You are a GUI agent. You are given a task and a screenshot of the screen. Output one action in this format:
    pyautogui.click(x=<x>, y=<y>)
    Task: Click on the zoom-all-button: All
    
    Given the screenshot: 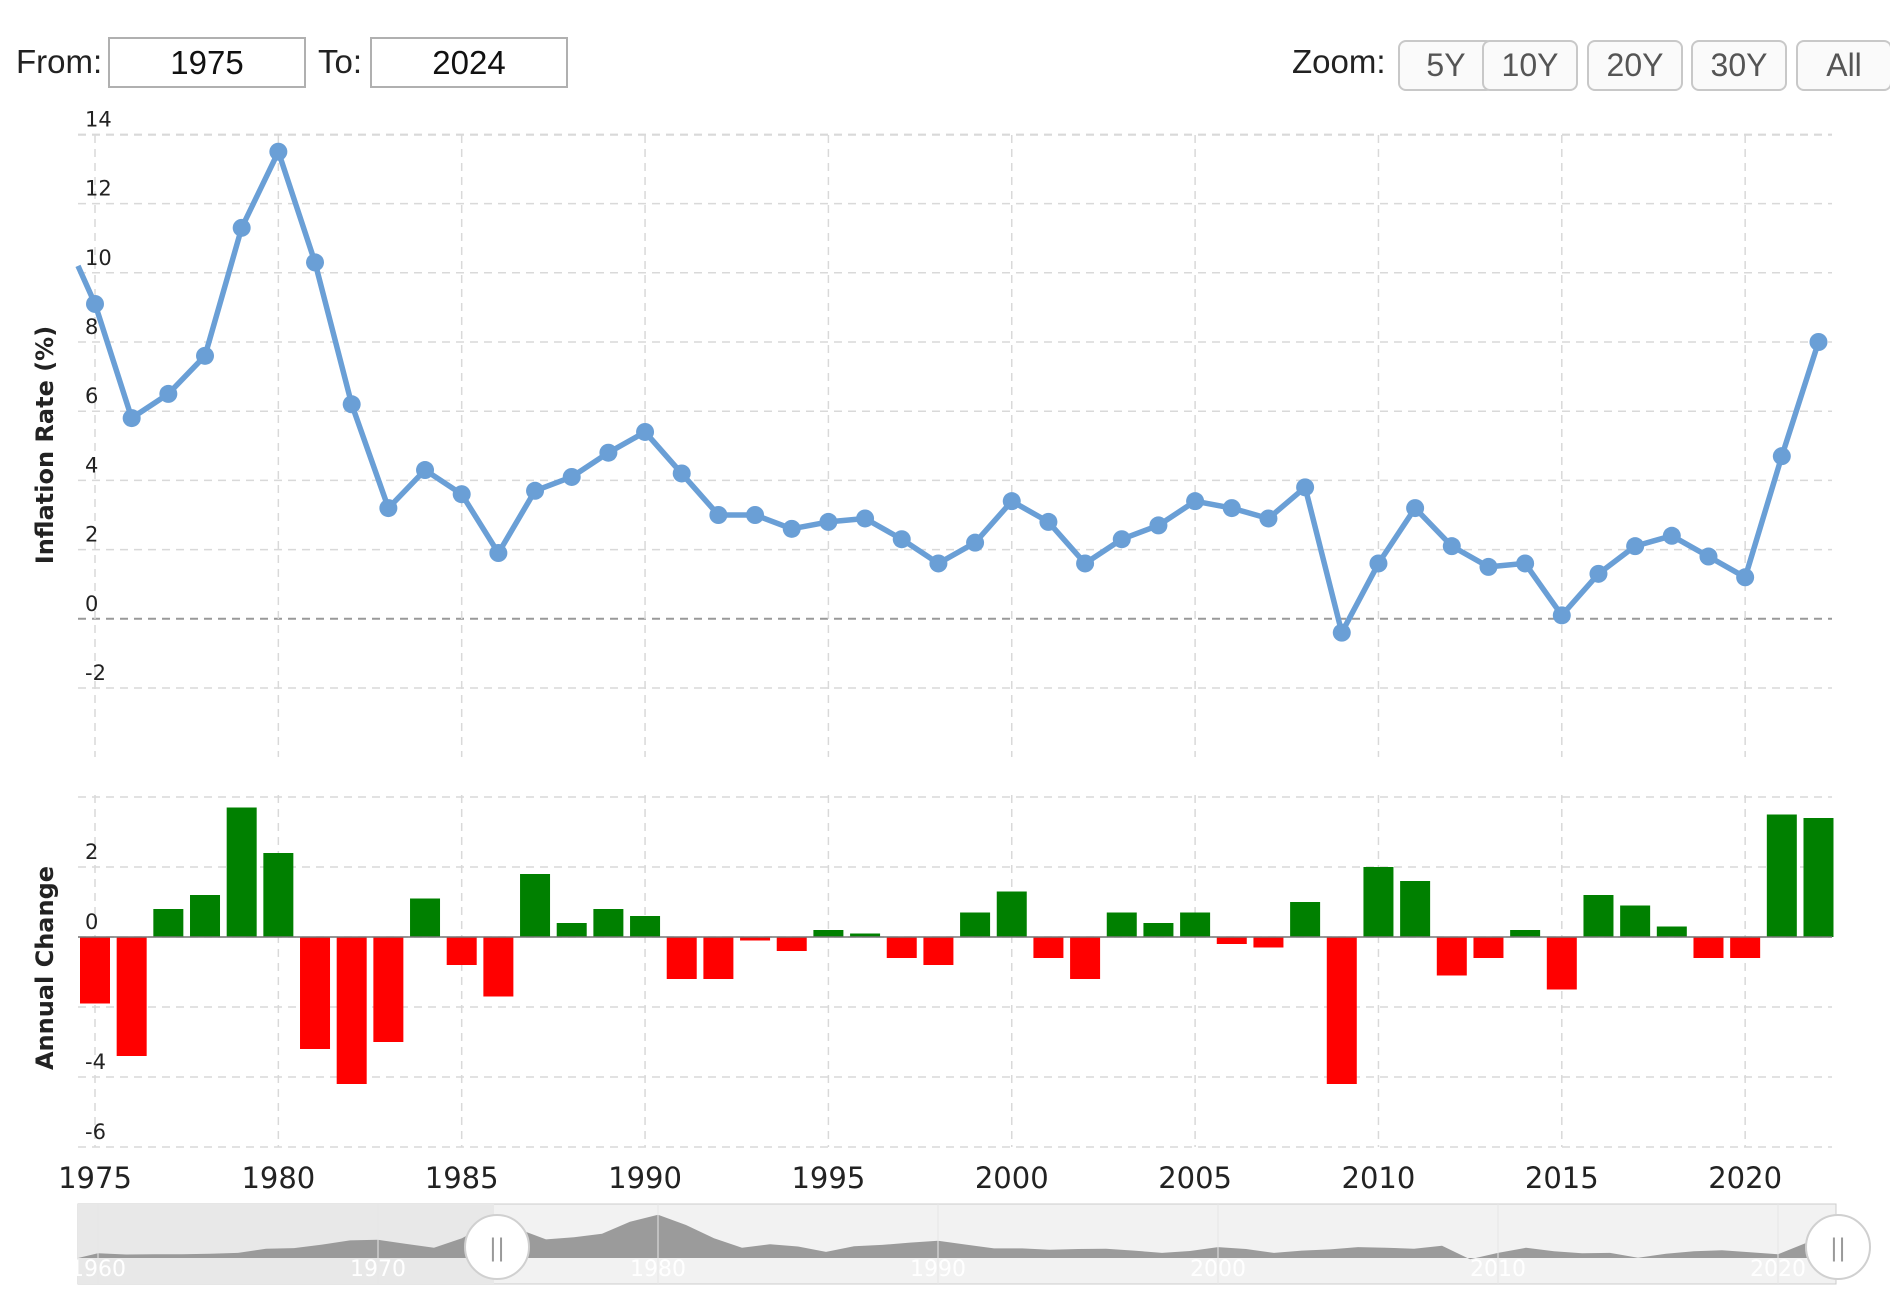 What is the action you would take?
    pyautogui.click(x=1843, y=65)
    